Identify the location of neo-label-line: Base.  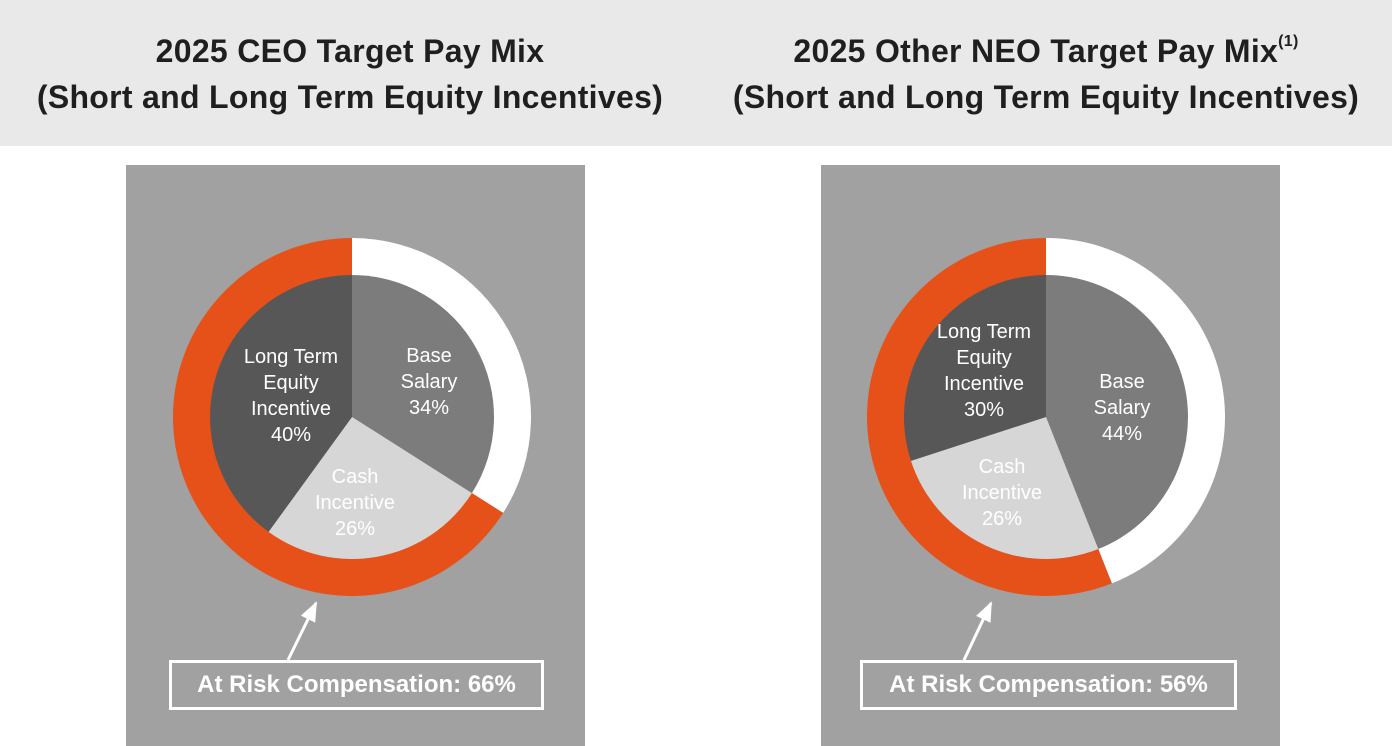
(1122, 382).